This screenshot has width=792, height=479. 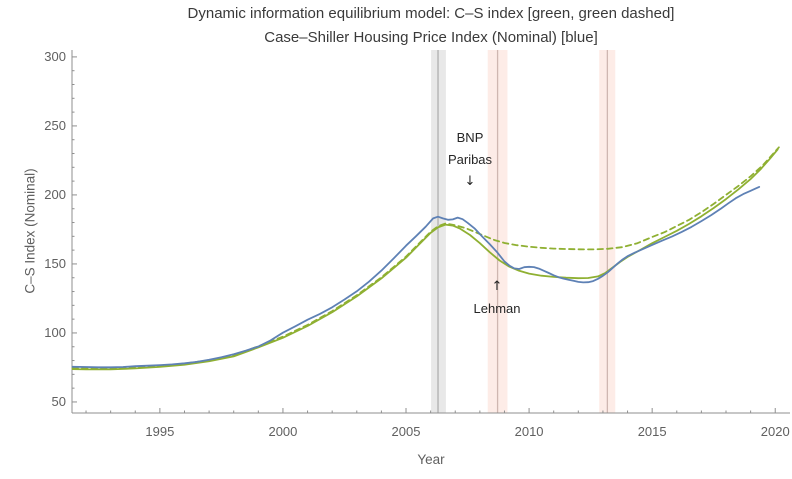 I want to click on annotation-text: Lehman, so click(x=497, y=308).